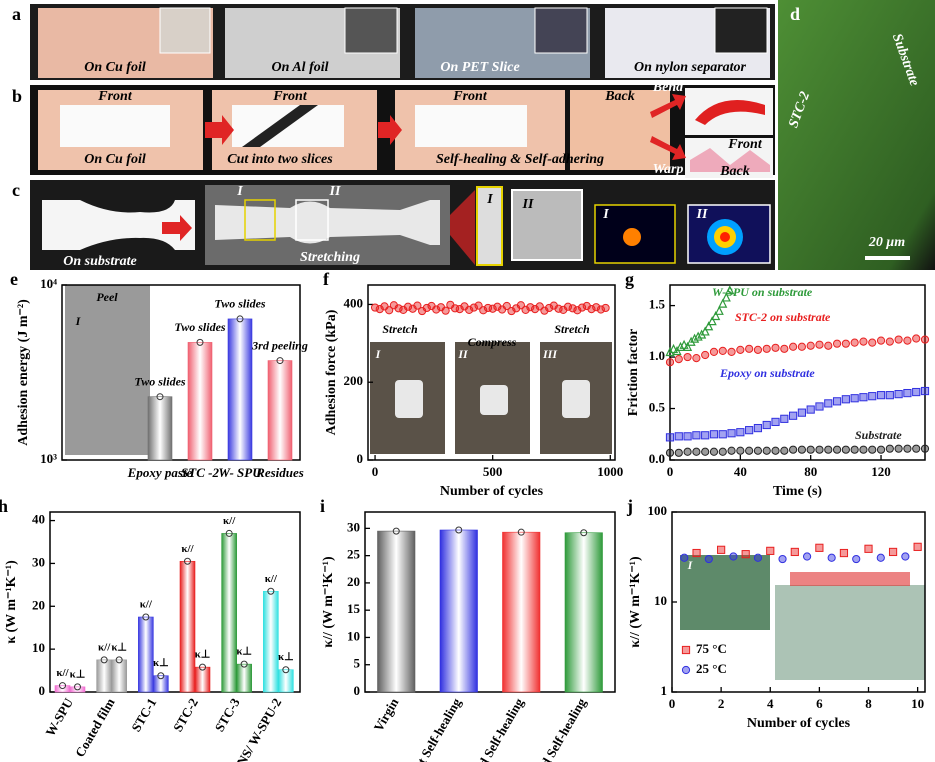 This screenshot has width=935, height=762. I want to click on panel-letter: j, so click(629, 506).